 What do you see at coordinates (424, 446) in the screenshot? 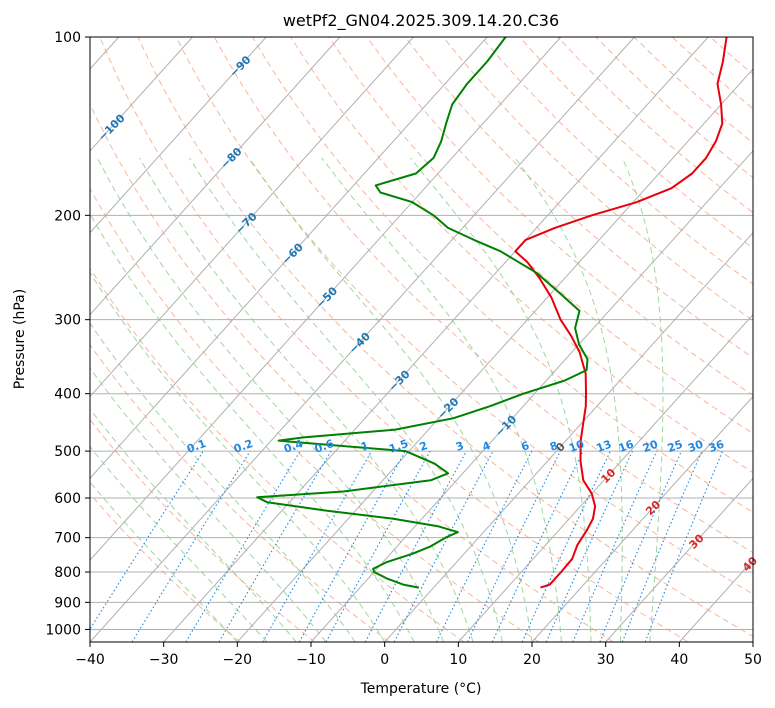
I see `mixing-ratio-label: 2` at bounding box center [424, 446].